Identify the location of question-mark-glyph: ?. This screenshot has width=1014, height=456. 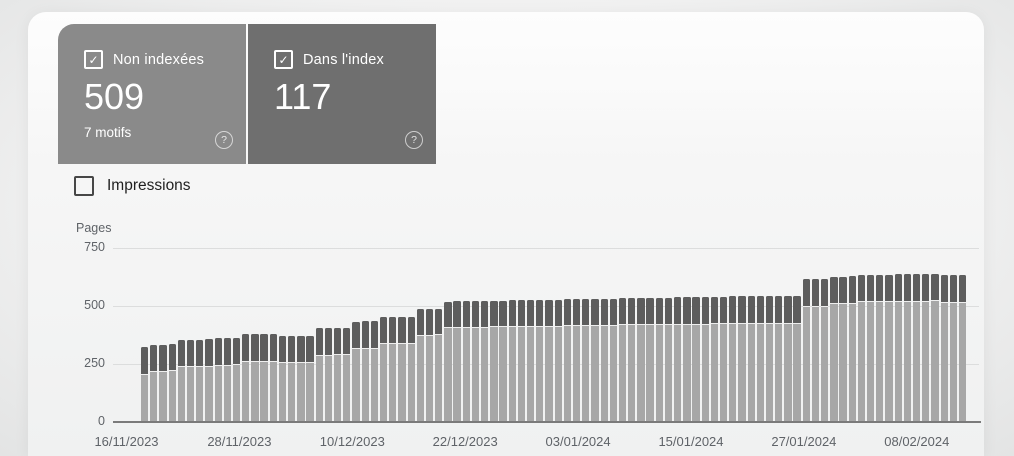
(224, 140).